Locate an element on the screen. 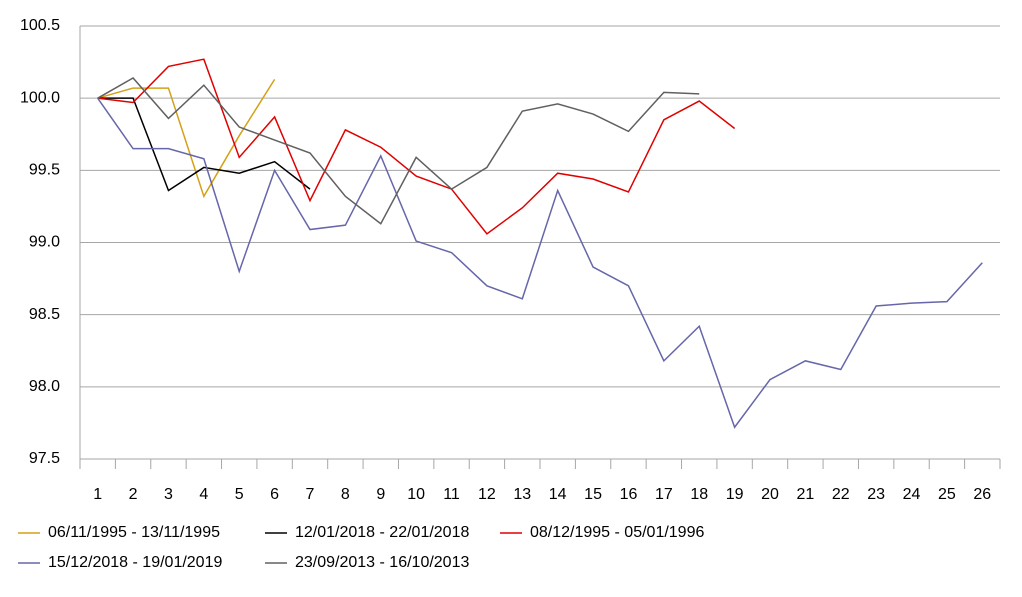 This screenshot has height=597, width=1022. x-tick-label: 17 is located at coordinates (664, 494).